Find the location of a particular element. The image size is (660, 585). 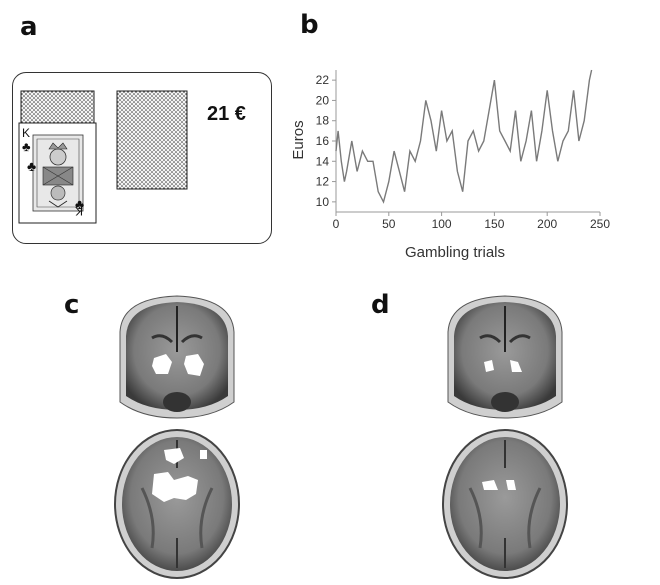

panel-letter-b: b is located at coordinates (309, 25).